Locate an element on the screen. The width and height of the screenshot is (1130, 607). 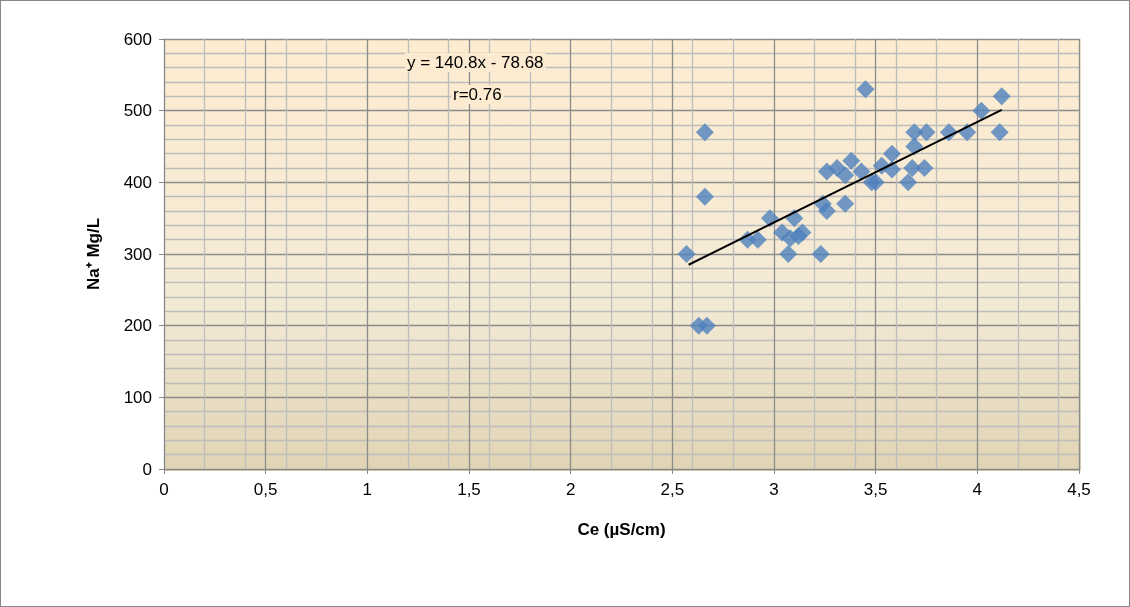
x-tick-label: 4 is located at coordinates (977, 489).